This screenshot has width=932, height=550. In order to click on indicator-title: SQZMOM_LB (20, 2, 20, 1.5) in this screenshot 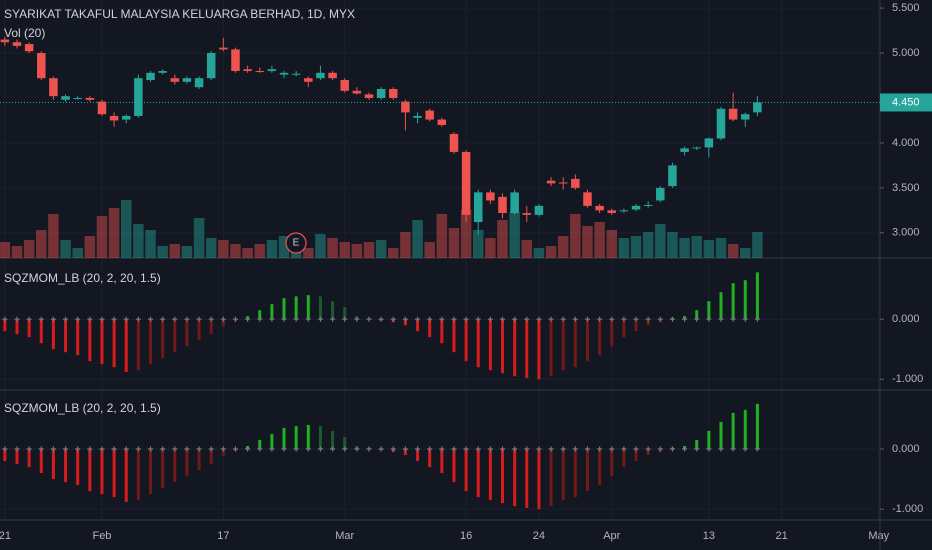, I will do `click(82, 278)`.